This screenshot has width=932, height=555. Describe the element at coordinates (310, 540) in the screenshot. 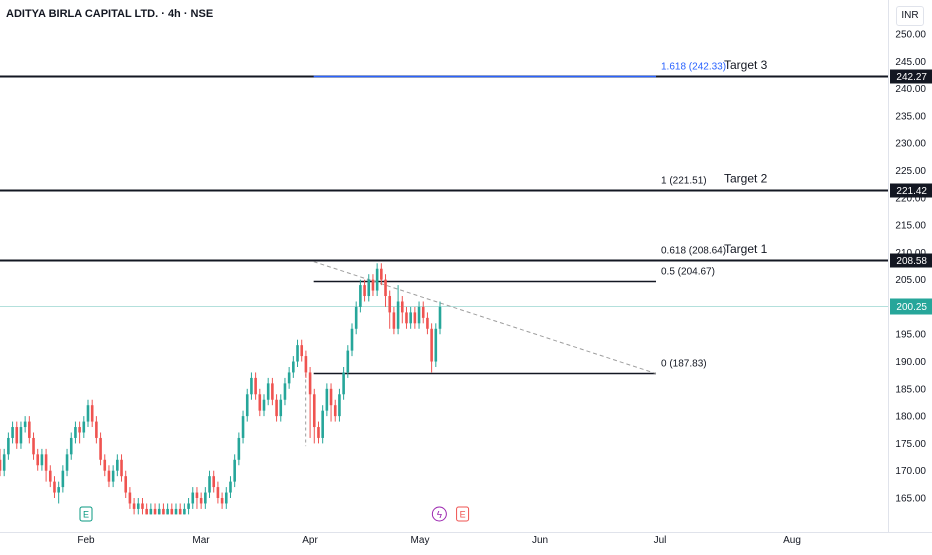

I see `time-tick-label: Apr` at that location.